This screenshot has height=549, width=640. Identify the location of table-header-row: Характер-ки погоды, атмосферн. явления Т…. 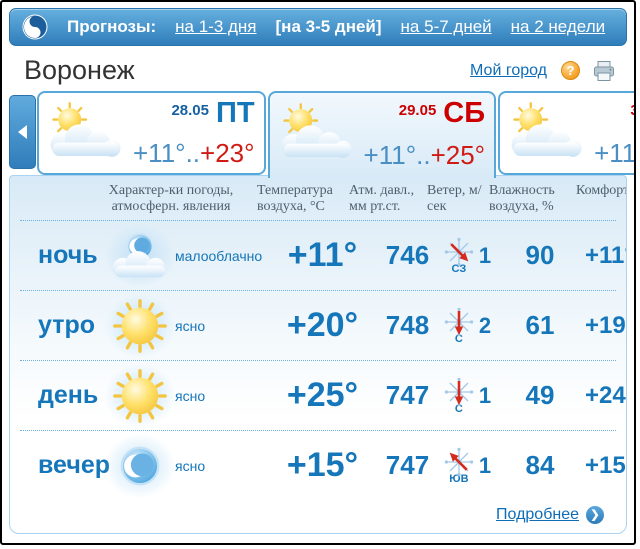
(318, 198).